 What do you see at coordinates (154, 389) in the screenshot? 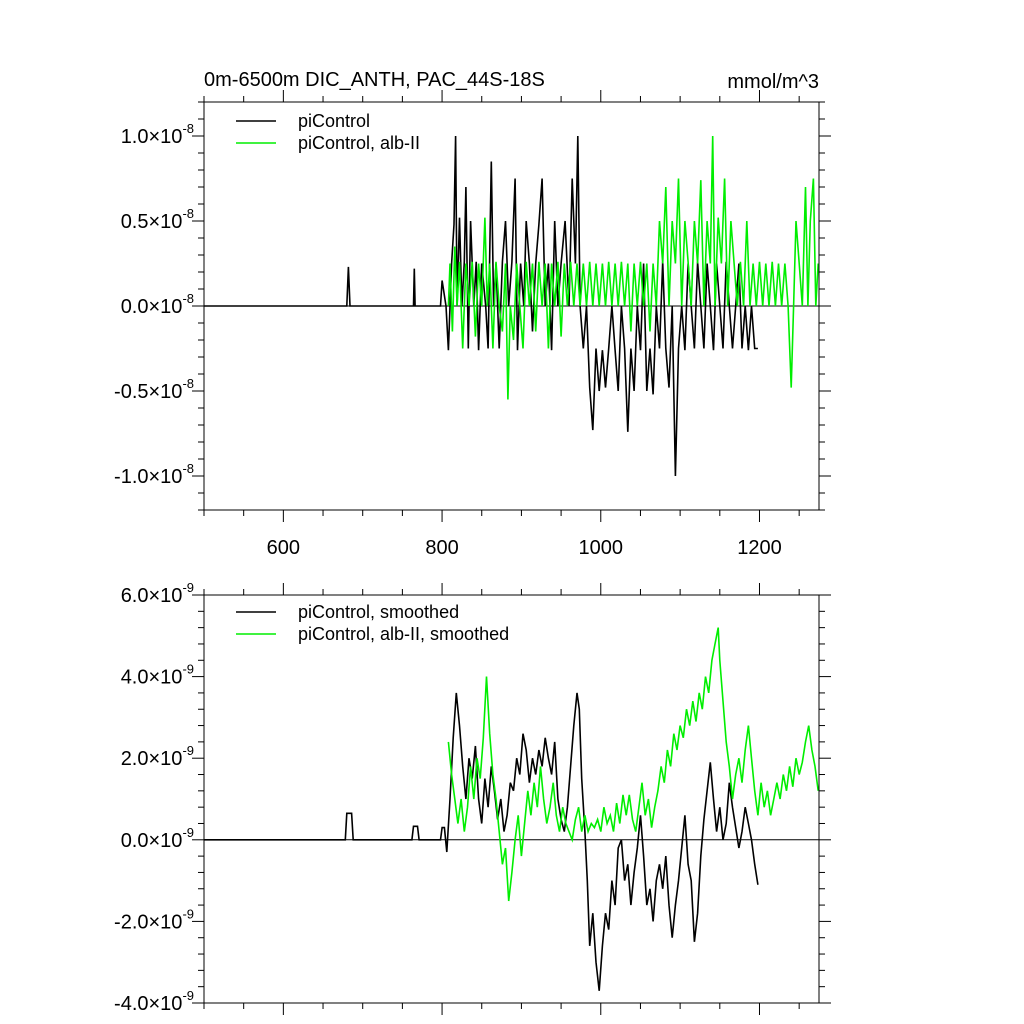
I see `y-tick-label: -0.5×10⁻⁸` at bounding box center [154, 389].